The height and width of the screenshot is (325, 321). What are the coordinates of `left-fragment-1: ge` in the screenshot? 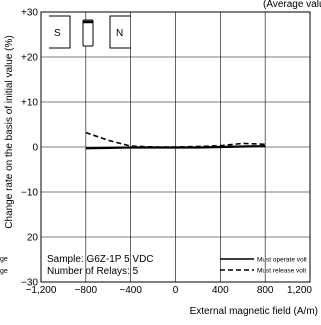 It's located at (4, 259).